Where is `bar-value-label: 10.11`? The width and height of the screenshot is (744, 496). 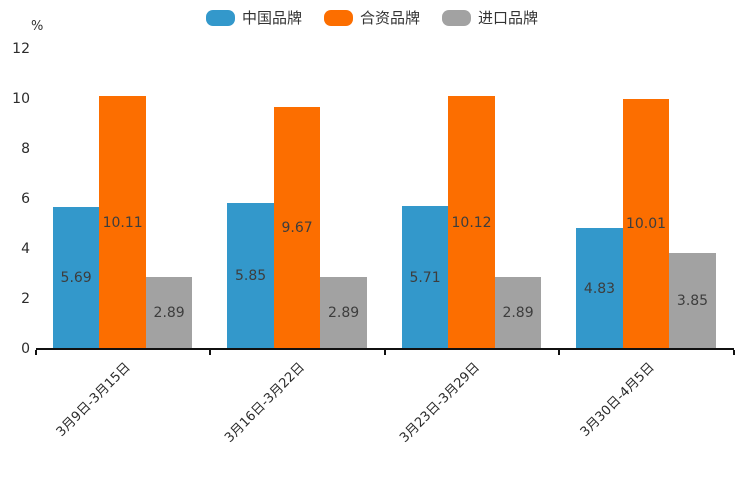
bar-value-label: 10.11 is located at coordinates (122, 222).